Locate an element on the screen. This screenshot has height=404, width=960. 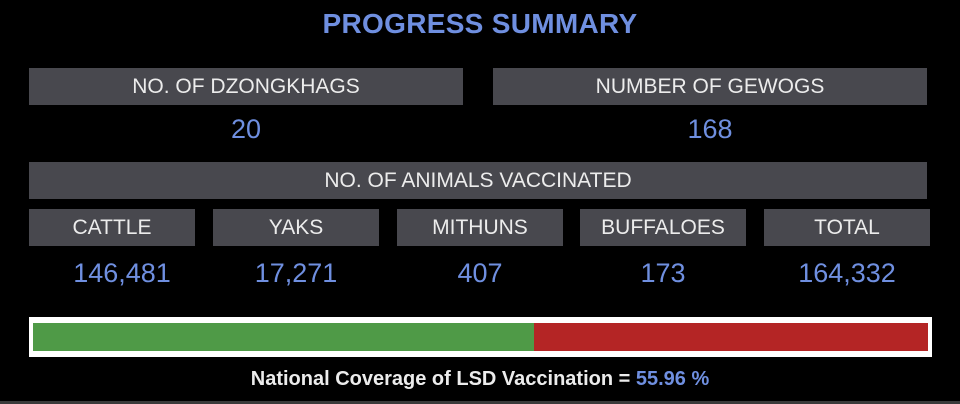
coverage-remaining-track is located at coordinates (480, 337).